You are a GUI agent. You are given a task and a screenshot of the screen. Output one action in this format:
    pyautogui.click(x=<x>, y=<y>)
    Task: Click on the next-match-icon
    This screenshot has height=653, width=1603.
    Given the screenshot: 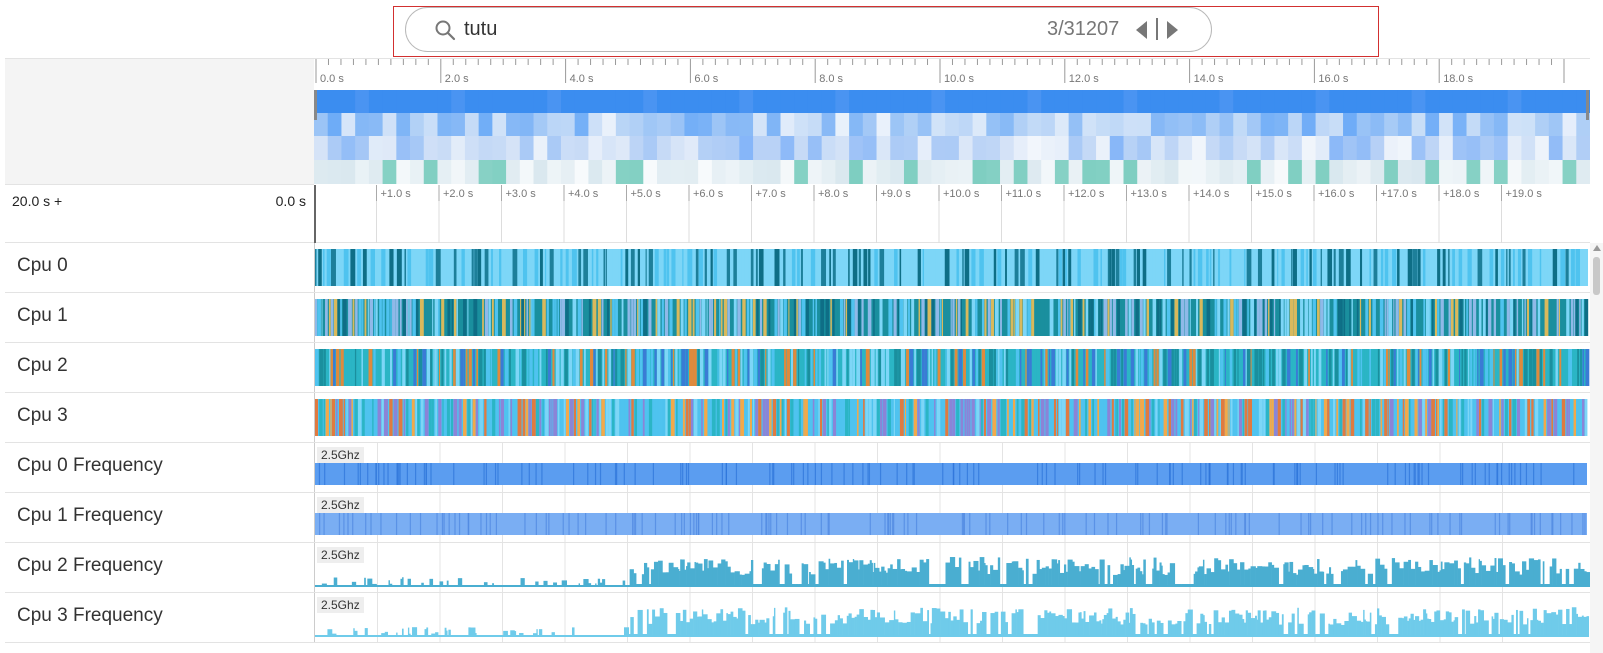 What is the action you would take?
    pyautogui.click(x=1172, y=30)
    